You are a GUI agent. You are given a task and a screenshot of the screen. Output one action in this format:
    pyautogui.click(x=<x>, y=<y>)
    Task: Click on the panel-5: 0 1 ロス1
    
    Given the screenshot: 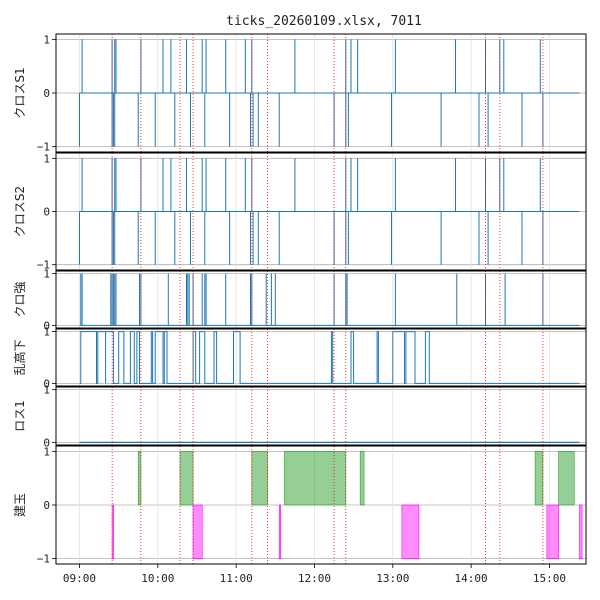 What is the action you would take?
    pyautogui.click(x=300, y=416)
    